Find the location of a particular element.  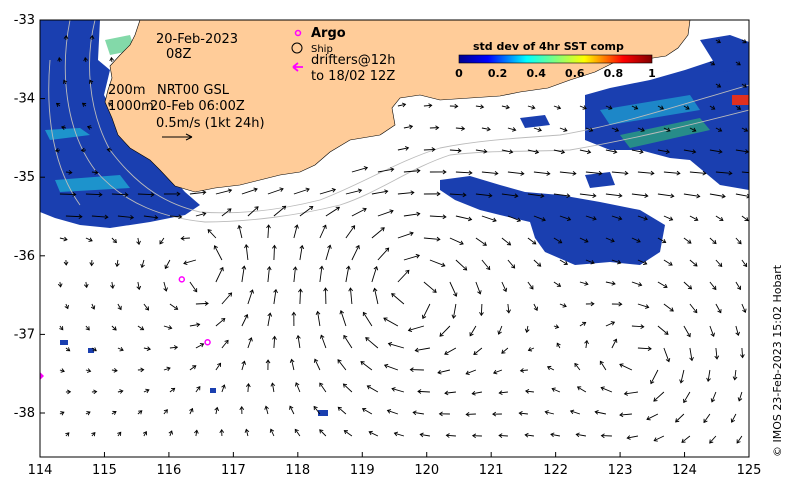

scale-label: 0.5m/s (1kt 24h) is located at coordinates (210, 123).